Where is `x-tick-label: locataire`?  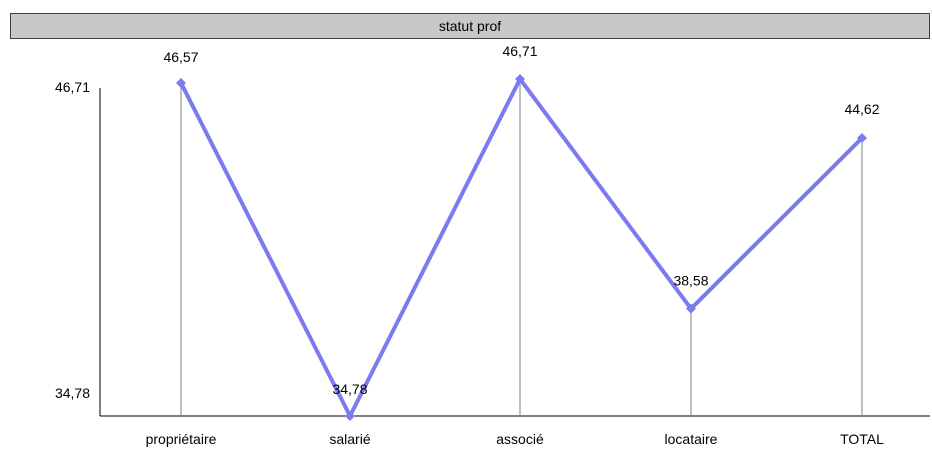
x-tick-label: locataire is located at coordinates (691, 439).